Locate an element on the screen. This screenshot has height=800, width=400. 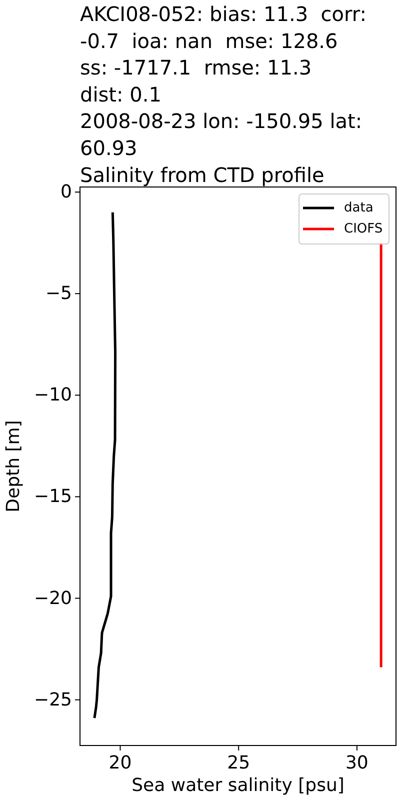
y-tick-label: −5 is located at coordinates (58, 293).